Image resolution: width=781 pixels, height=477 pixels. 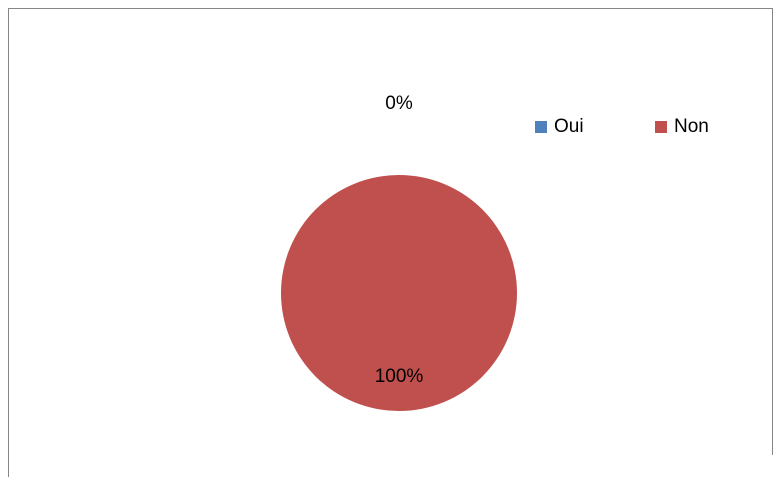 I want to click on legend-label: Non, so click(x=691, y=126).